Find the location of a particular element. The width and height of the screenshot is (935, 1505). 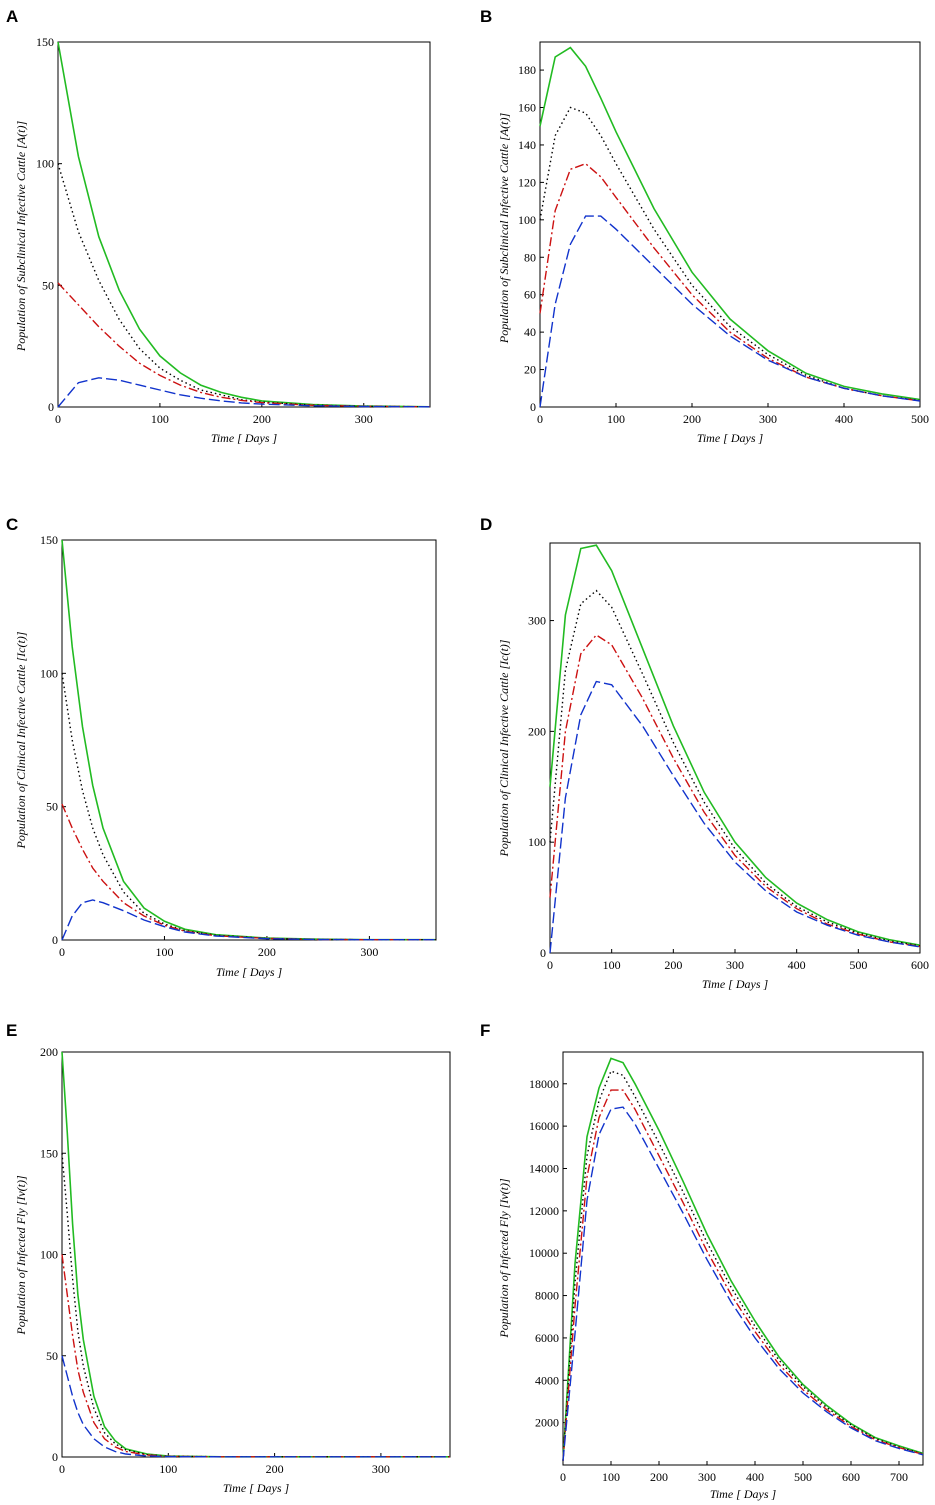

panel-letter-A: A is located at coordinates (12, 16).